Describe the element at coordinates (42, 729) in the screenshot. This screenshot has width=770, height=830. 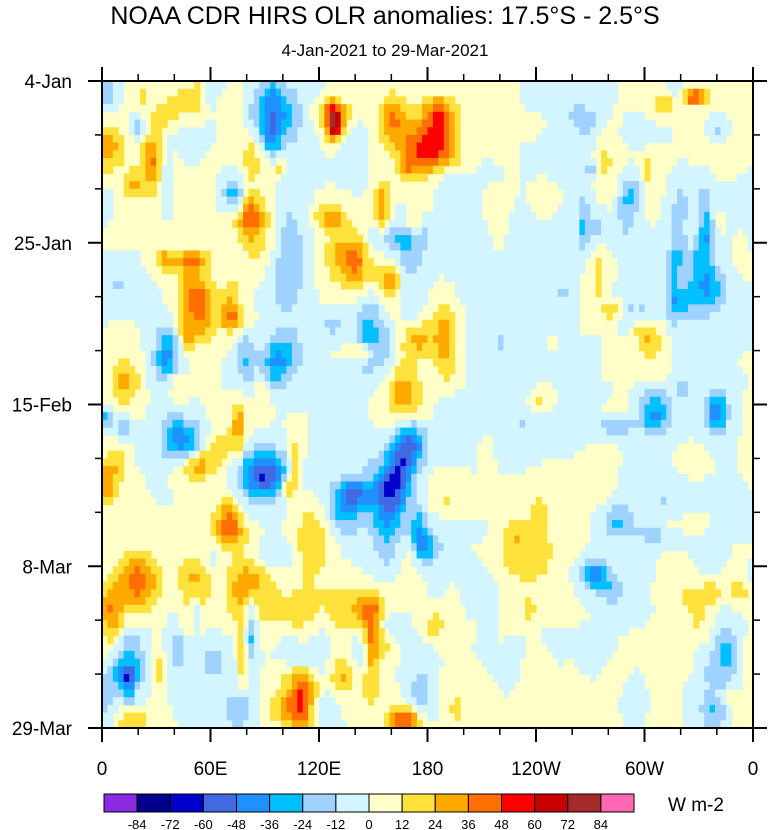
I see `y-tick-label: 29-Mar` at that location.